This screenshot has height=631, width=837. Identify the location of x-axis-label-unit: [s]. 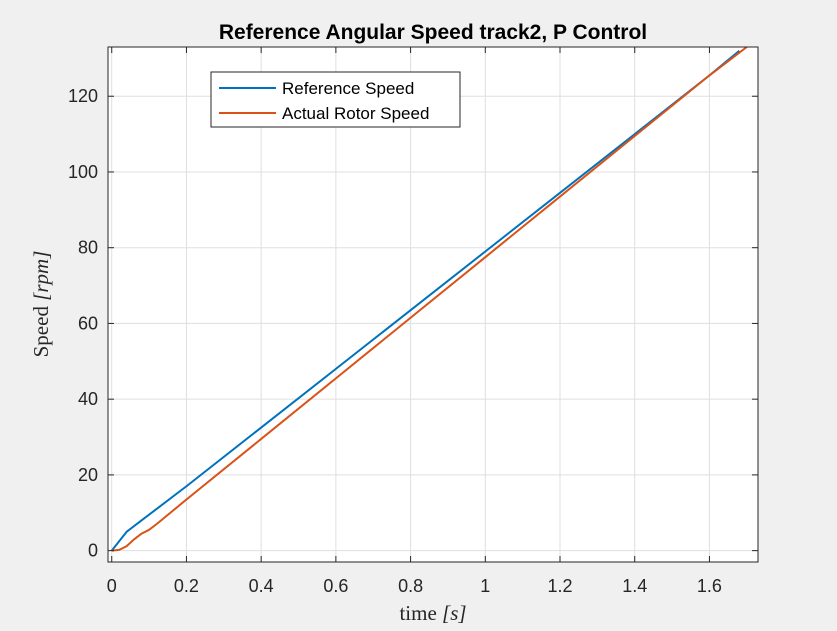
(454, 613).